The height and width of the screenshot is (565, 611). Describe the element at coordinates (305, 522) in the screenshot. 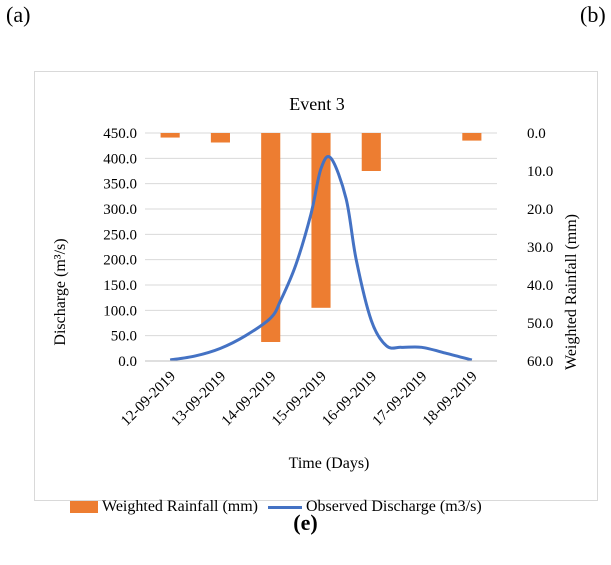

I see `panel-label-e: (e)` at that location.